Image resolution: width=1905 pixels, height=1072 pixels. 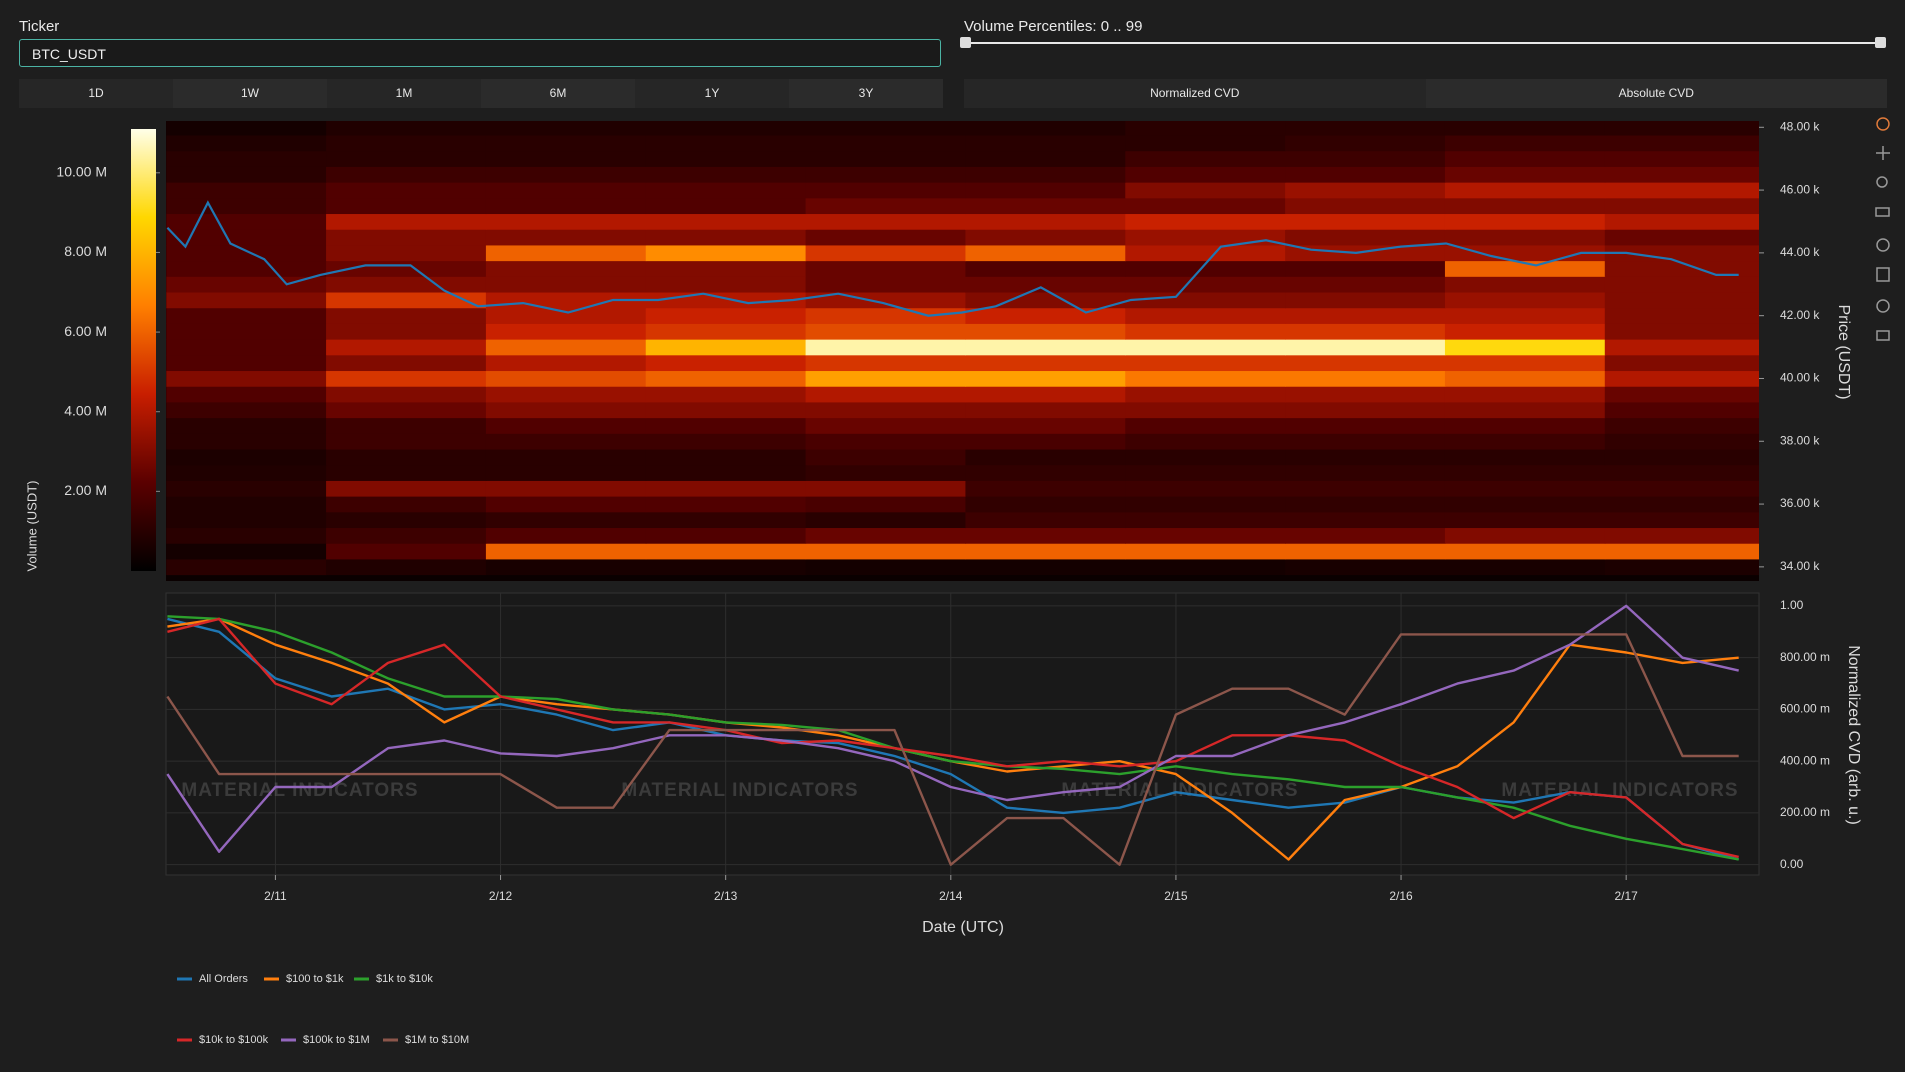 What do you see at coordinates (1423, 43) in the screenshot?
I see `slider-track` at bounding box center [1423, 43].